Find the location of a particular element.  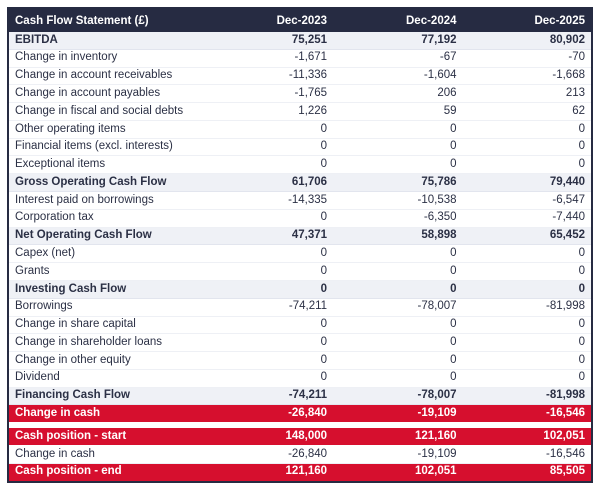

cell-value: -1,765 is located at coordinates (268, 94).